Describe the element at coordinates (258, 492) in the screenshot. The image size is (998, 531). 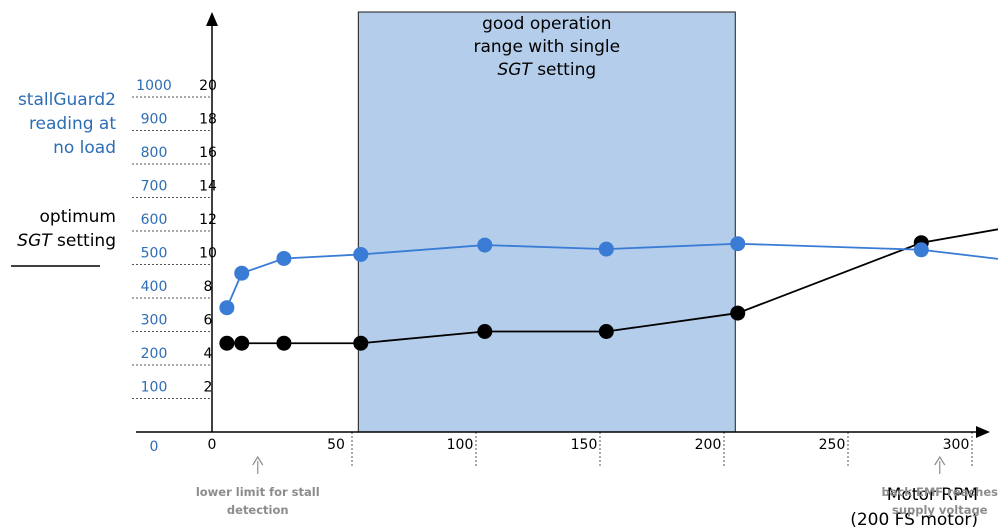
I see `annotation-text: lower limit for stall` at that location.